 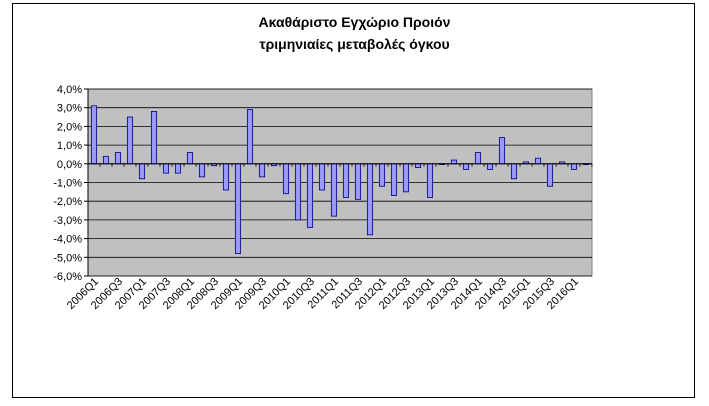 What do you see at coordinates (490, 166) in the screenshot?
I see `bar-2014Q2` at bounding box center [490, 166].